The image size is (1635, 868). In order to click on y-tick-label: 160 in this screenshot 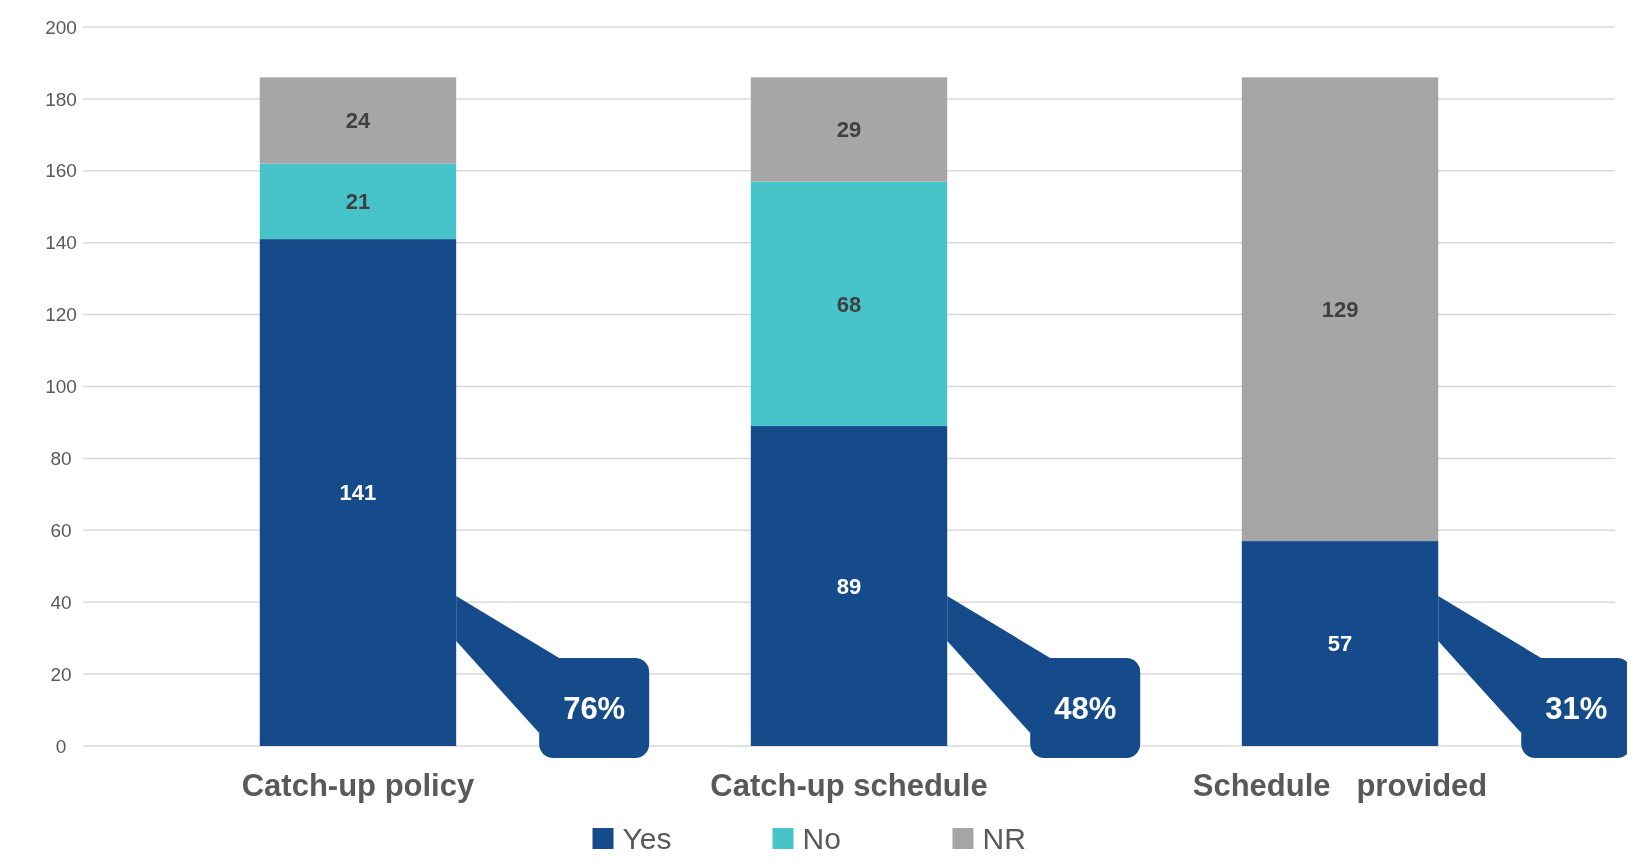, I will do `click(61, 171)`.